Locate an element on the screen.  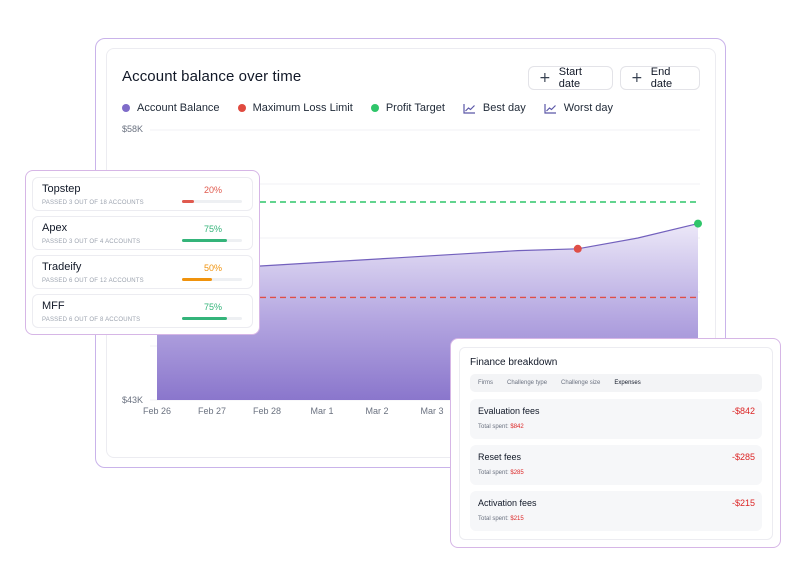
end-date-button: + End date is located at coordinates (660, 78).